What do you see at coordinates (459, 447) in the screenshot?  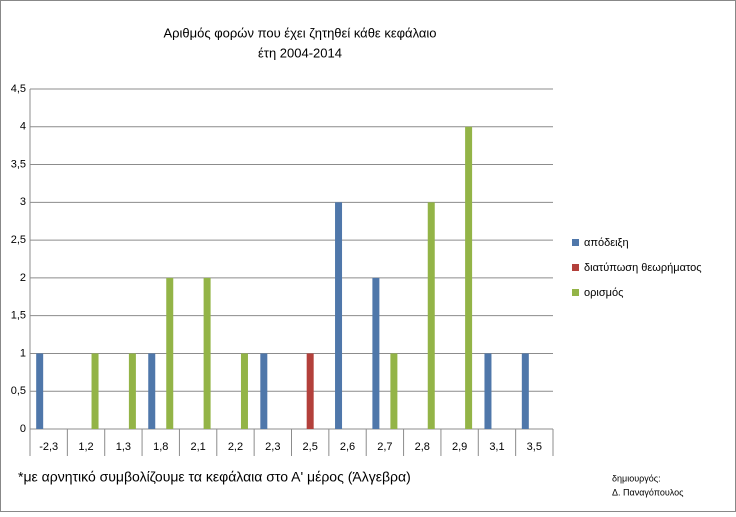 I see `x-tick-label: 2,9` at bounding box center [459, 447].